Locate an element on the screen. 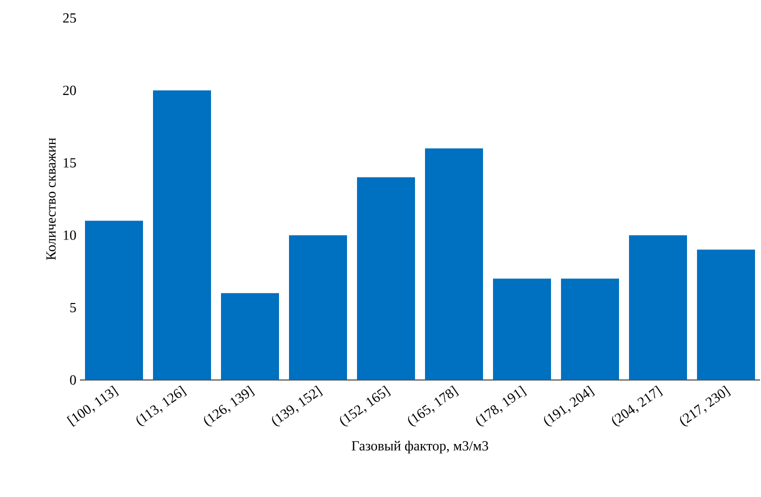  y-tick-label: 25 is located at coordinates (69, 18).